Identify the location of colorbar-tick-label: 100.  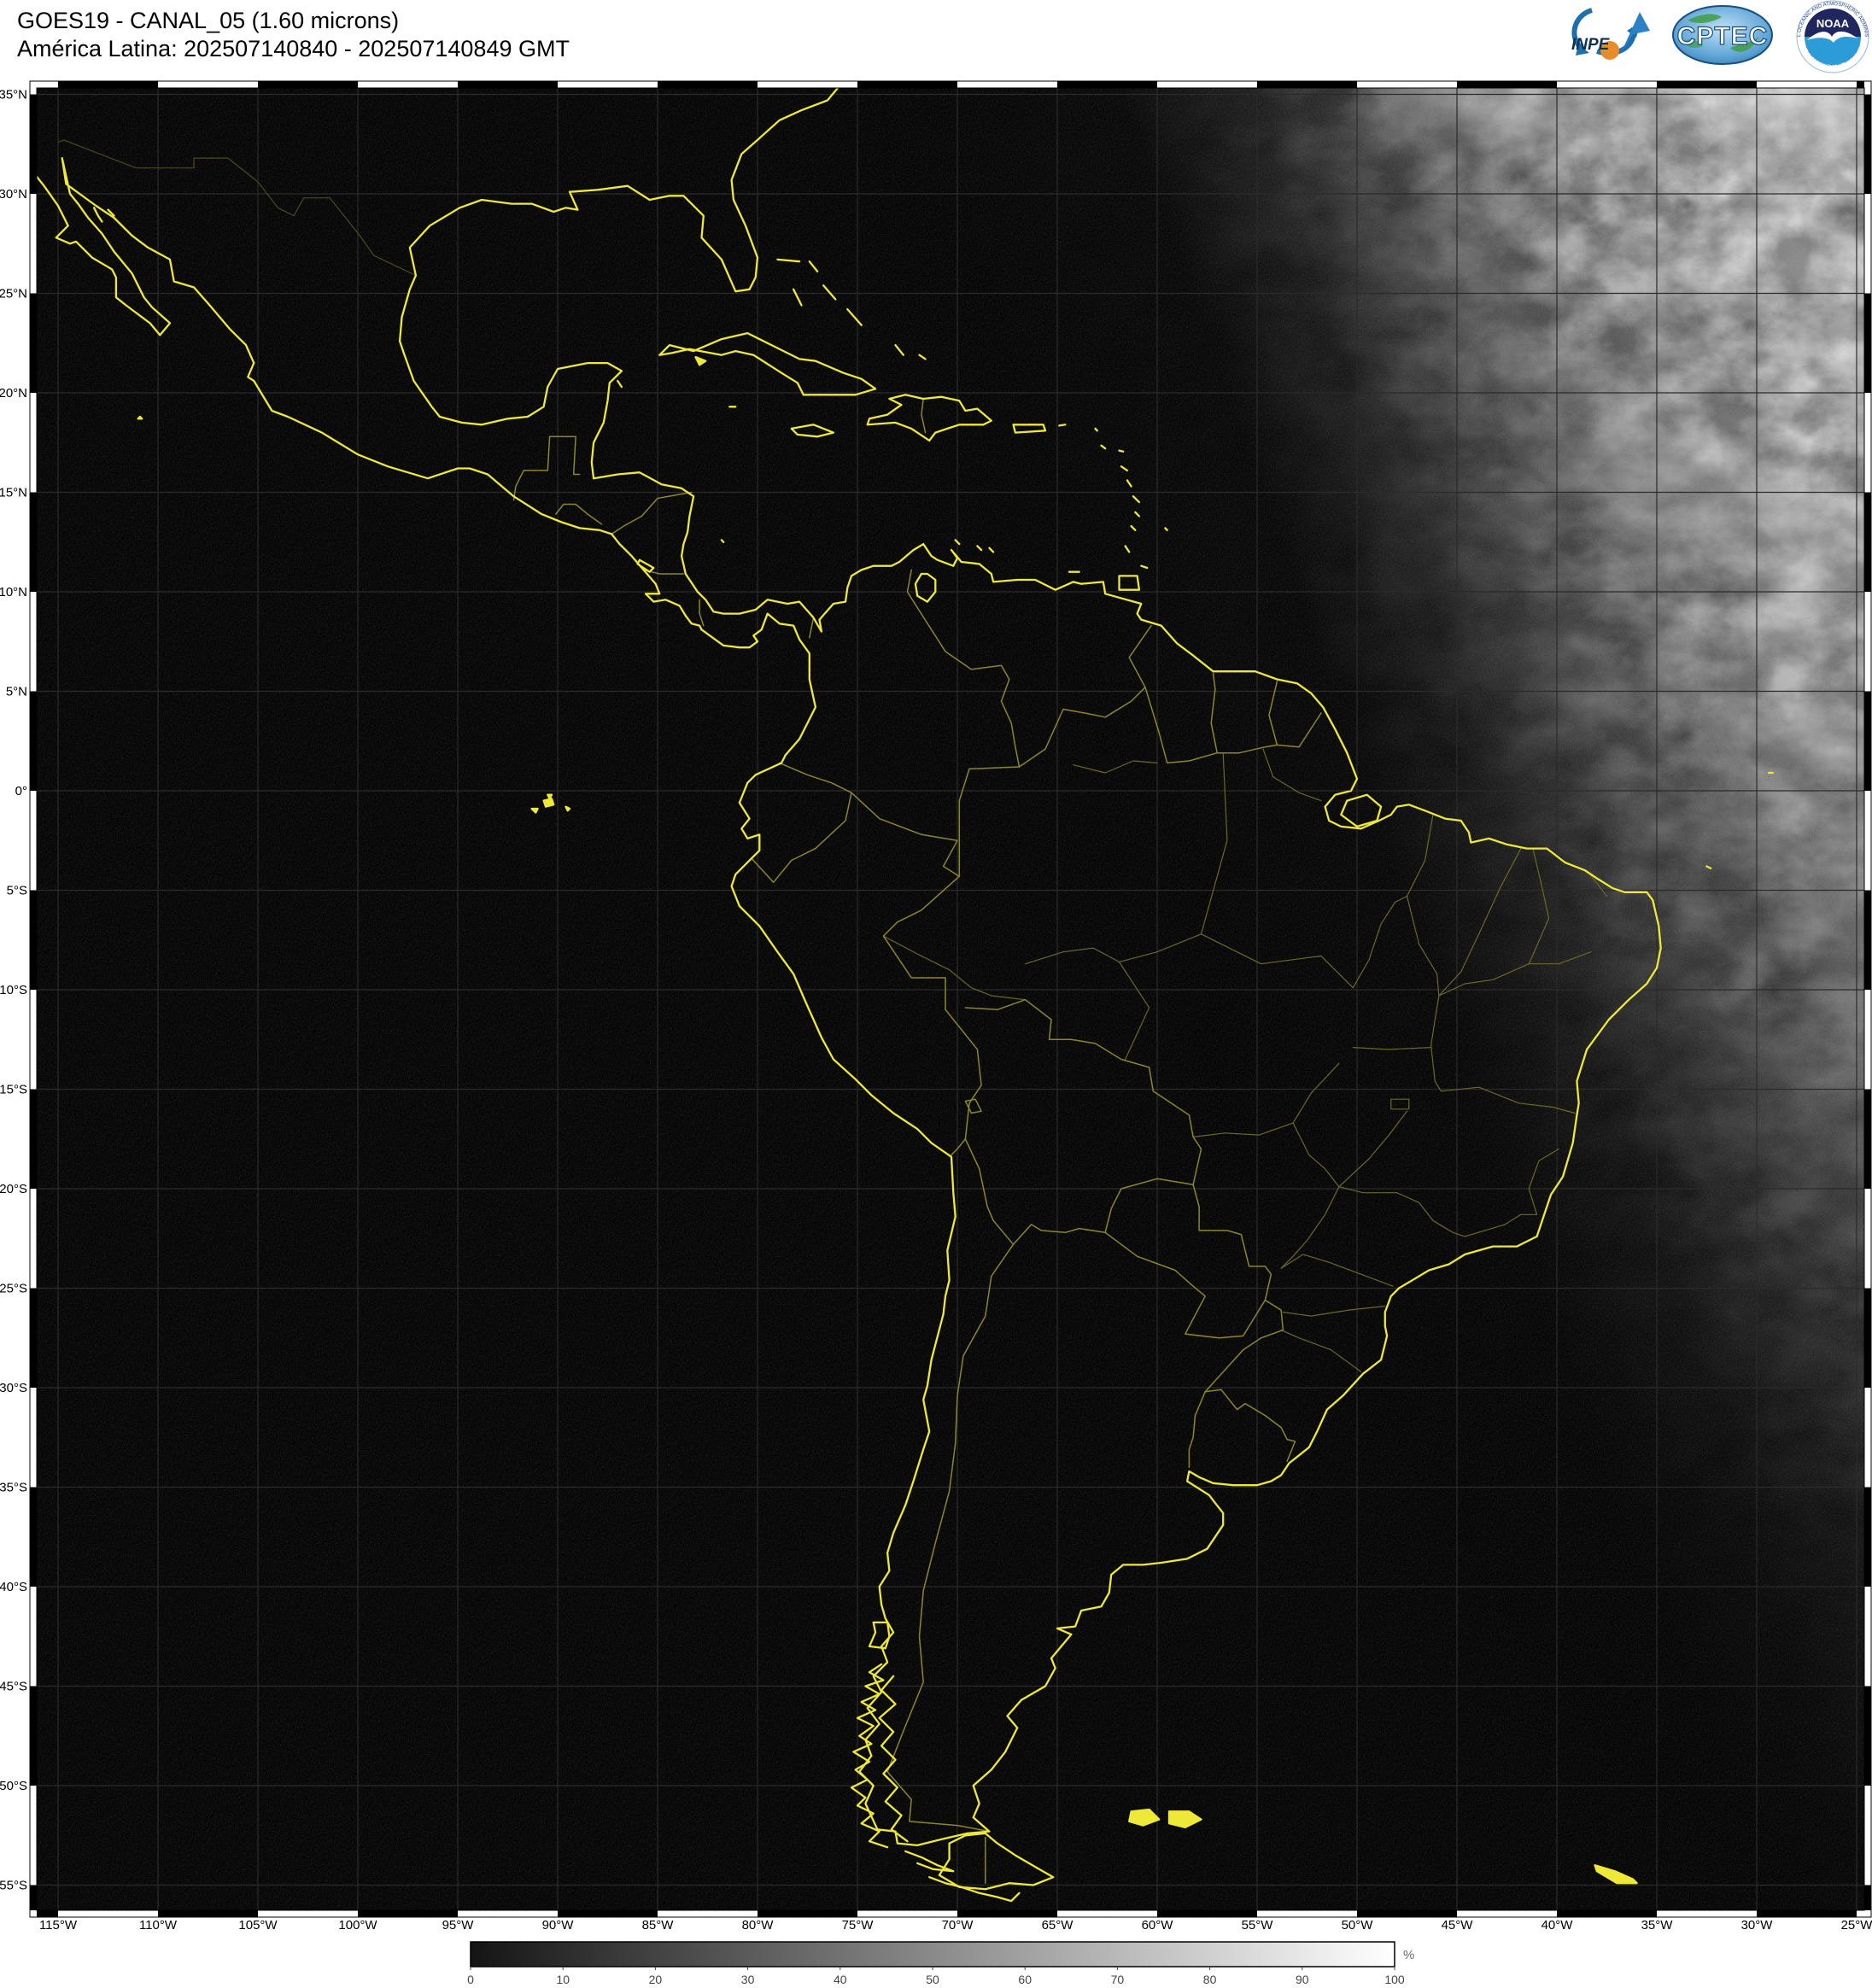
(1394, 1979).